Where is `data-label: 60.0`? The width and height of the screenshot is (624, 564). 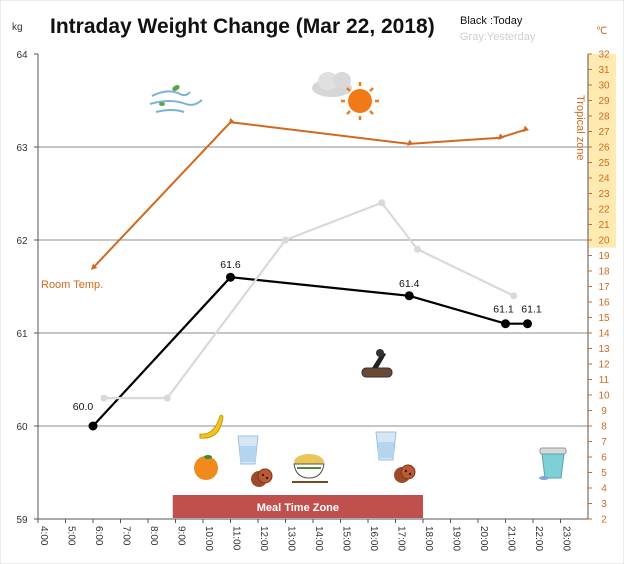 data-label: 60.0 is located at coordinates (83, 407).